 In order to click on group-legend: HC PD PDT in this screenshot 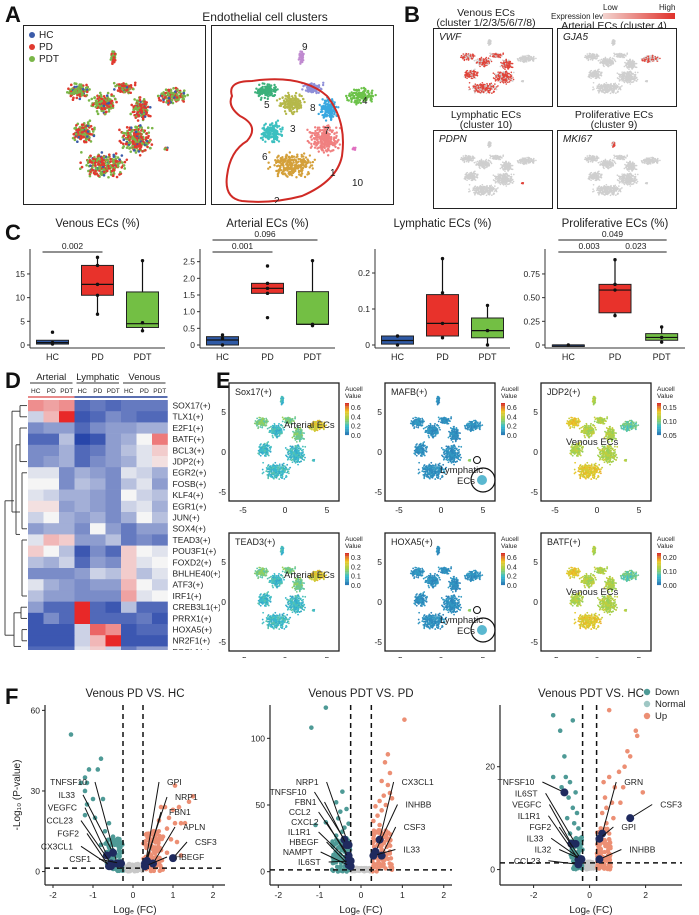, I will do `click(44, 48)`.